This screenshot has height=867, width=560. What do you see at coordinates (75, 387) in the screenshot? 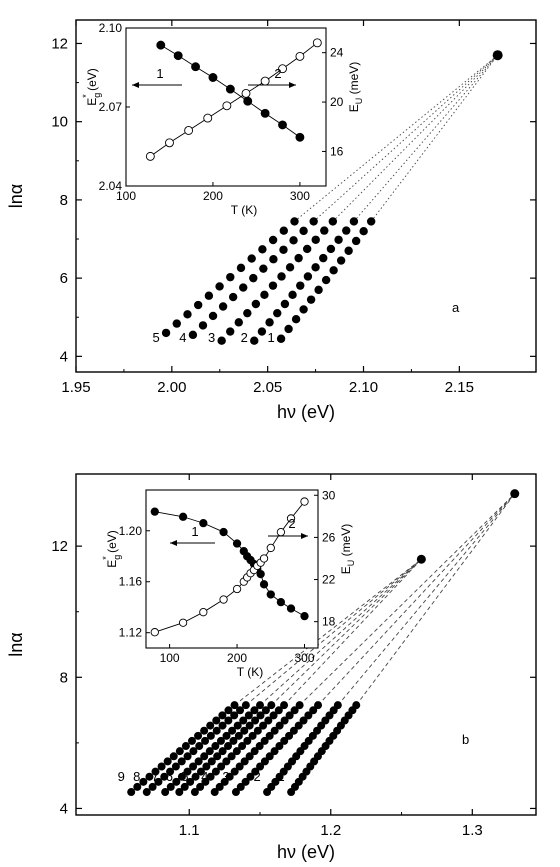
I see `x-tick-label: 1.95` at bounding box center [75, 387].